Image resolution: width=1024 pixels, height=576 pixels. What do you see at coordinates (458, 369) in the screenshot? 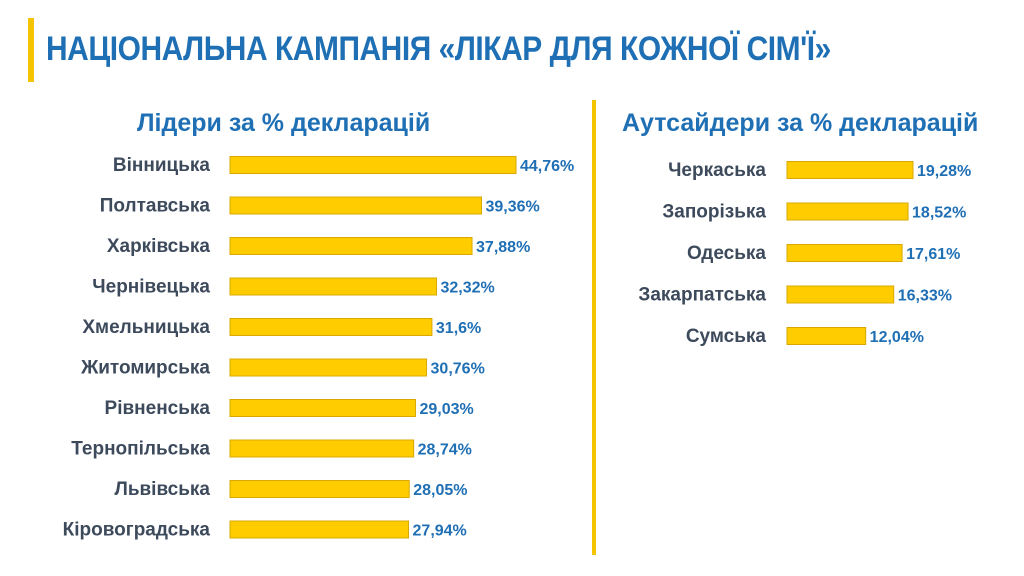
I see `value-label: 30,76%` at bounding box center [458, 369].